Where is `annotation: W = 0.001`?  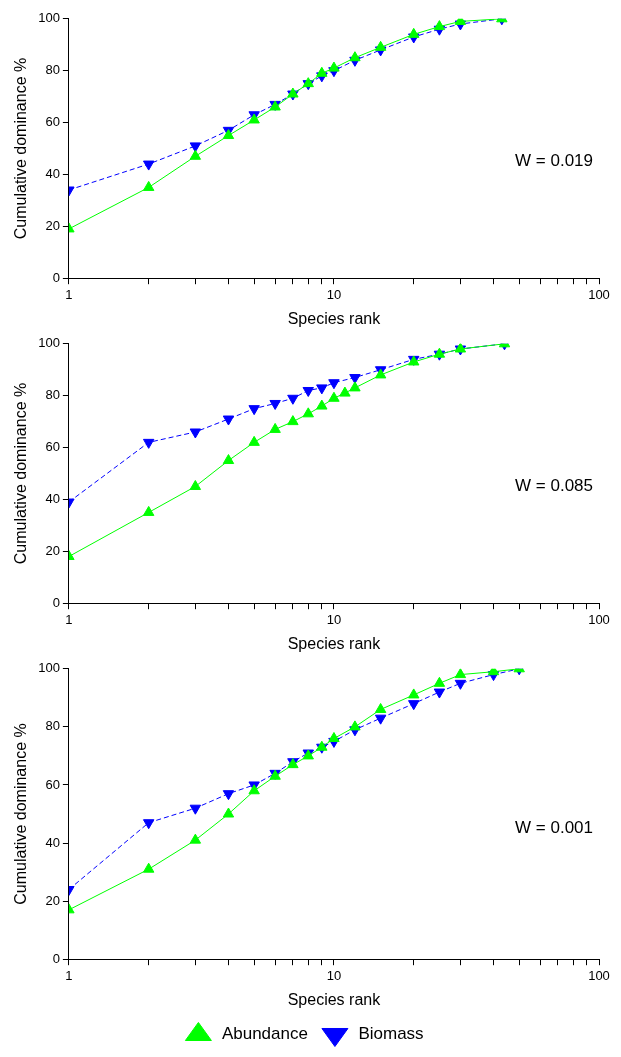
annotation: W = 0.001 is located at coordinates (554, 828).